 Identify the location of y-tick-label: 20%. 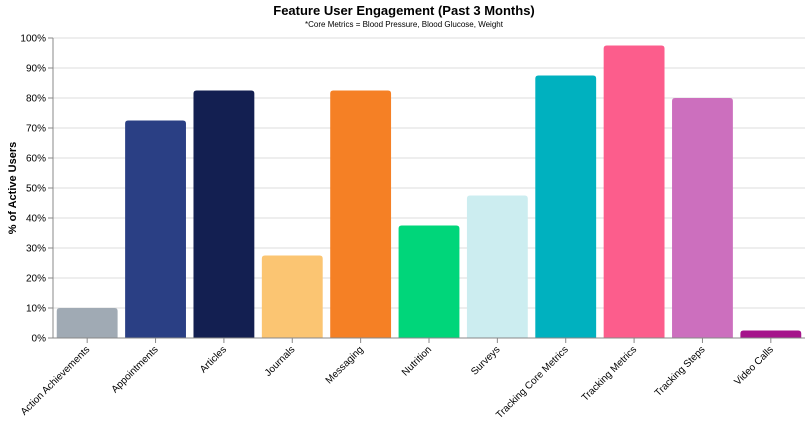
(36, 279).